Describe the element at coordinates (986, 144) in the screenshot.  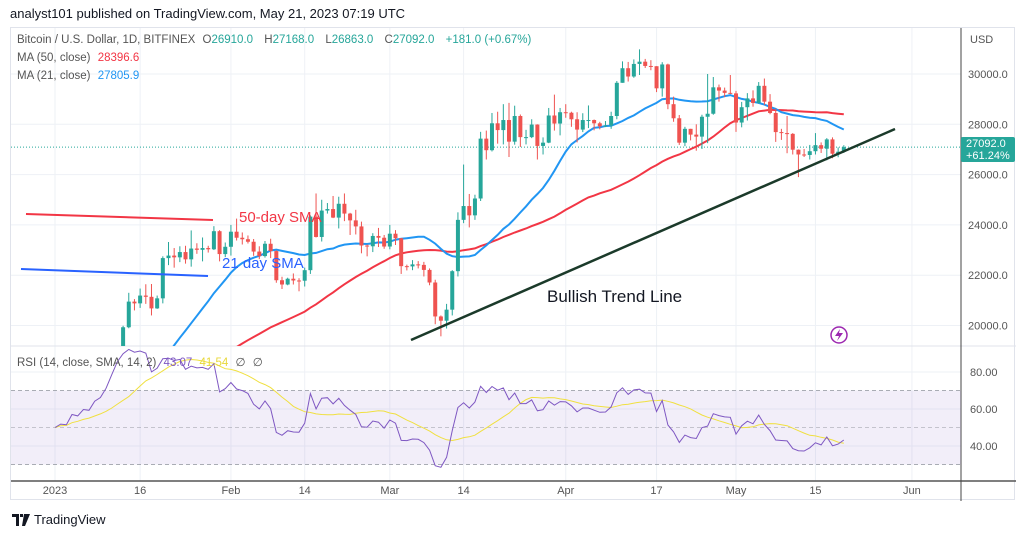
I see `last-price: 27092.0` at that location.